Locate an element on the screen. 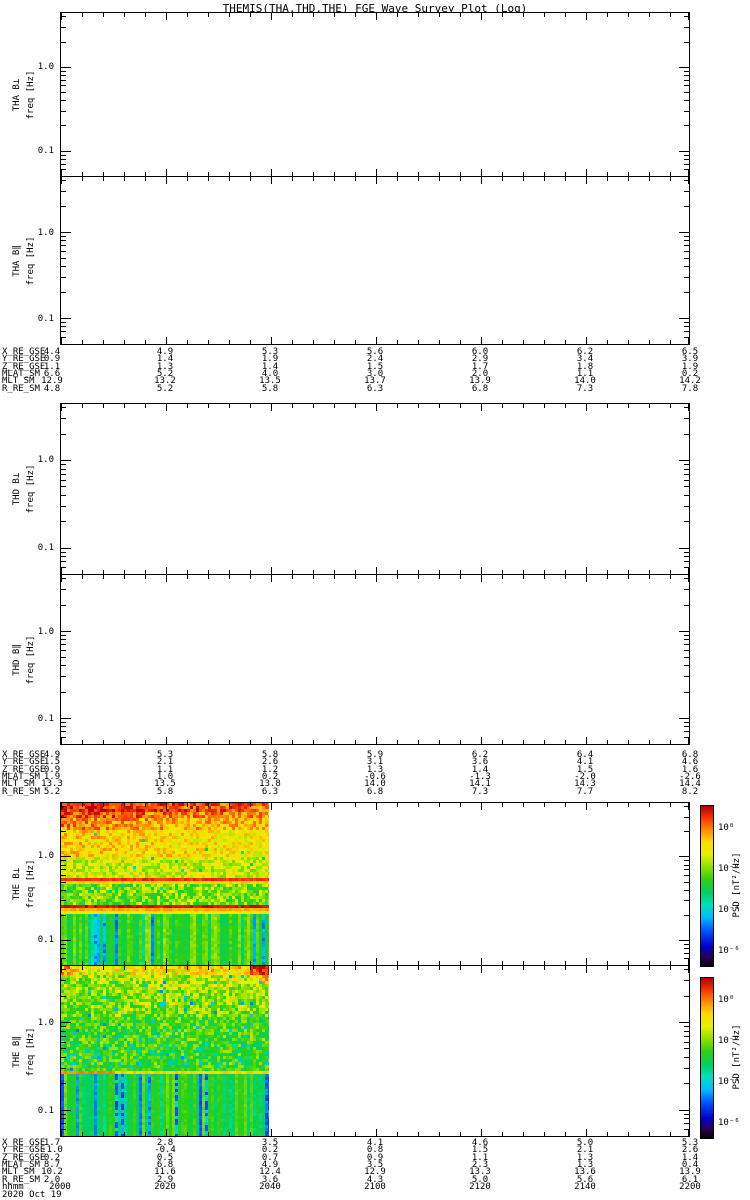 The height and width of the screenshot is (1200, 750). spectrogram-the-bpar is located at coordinates (165, 1051).